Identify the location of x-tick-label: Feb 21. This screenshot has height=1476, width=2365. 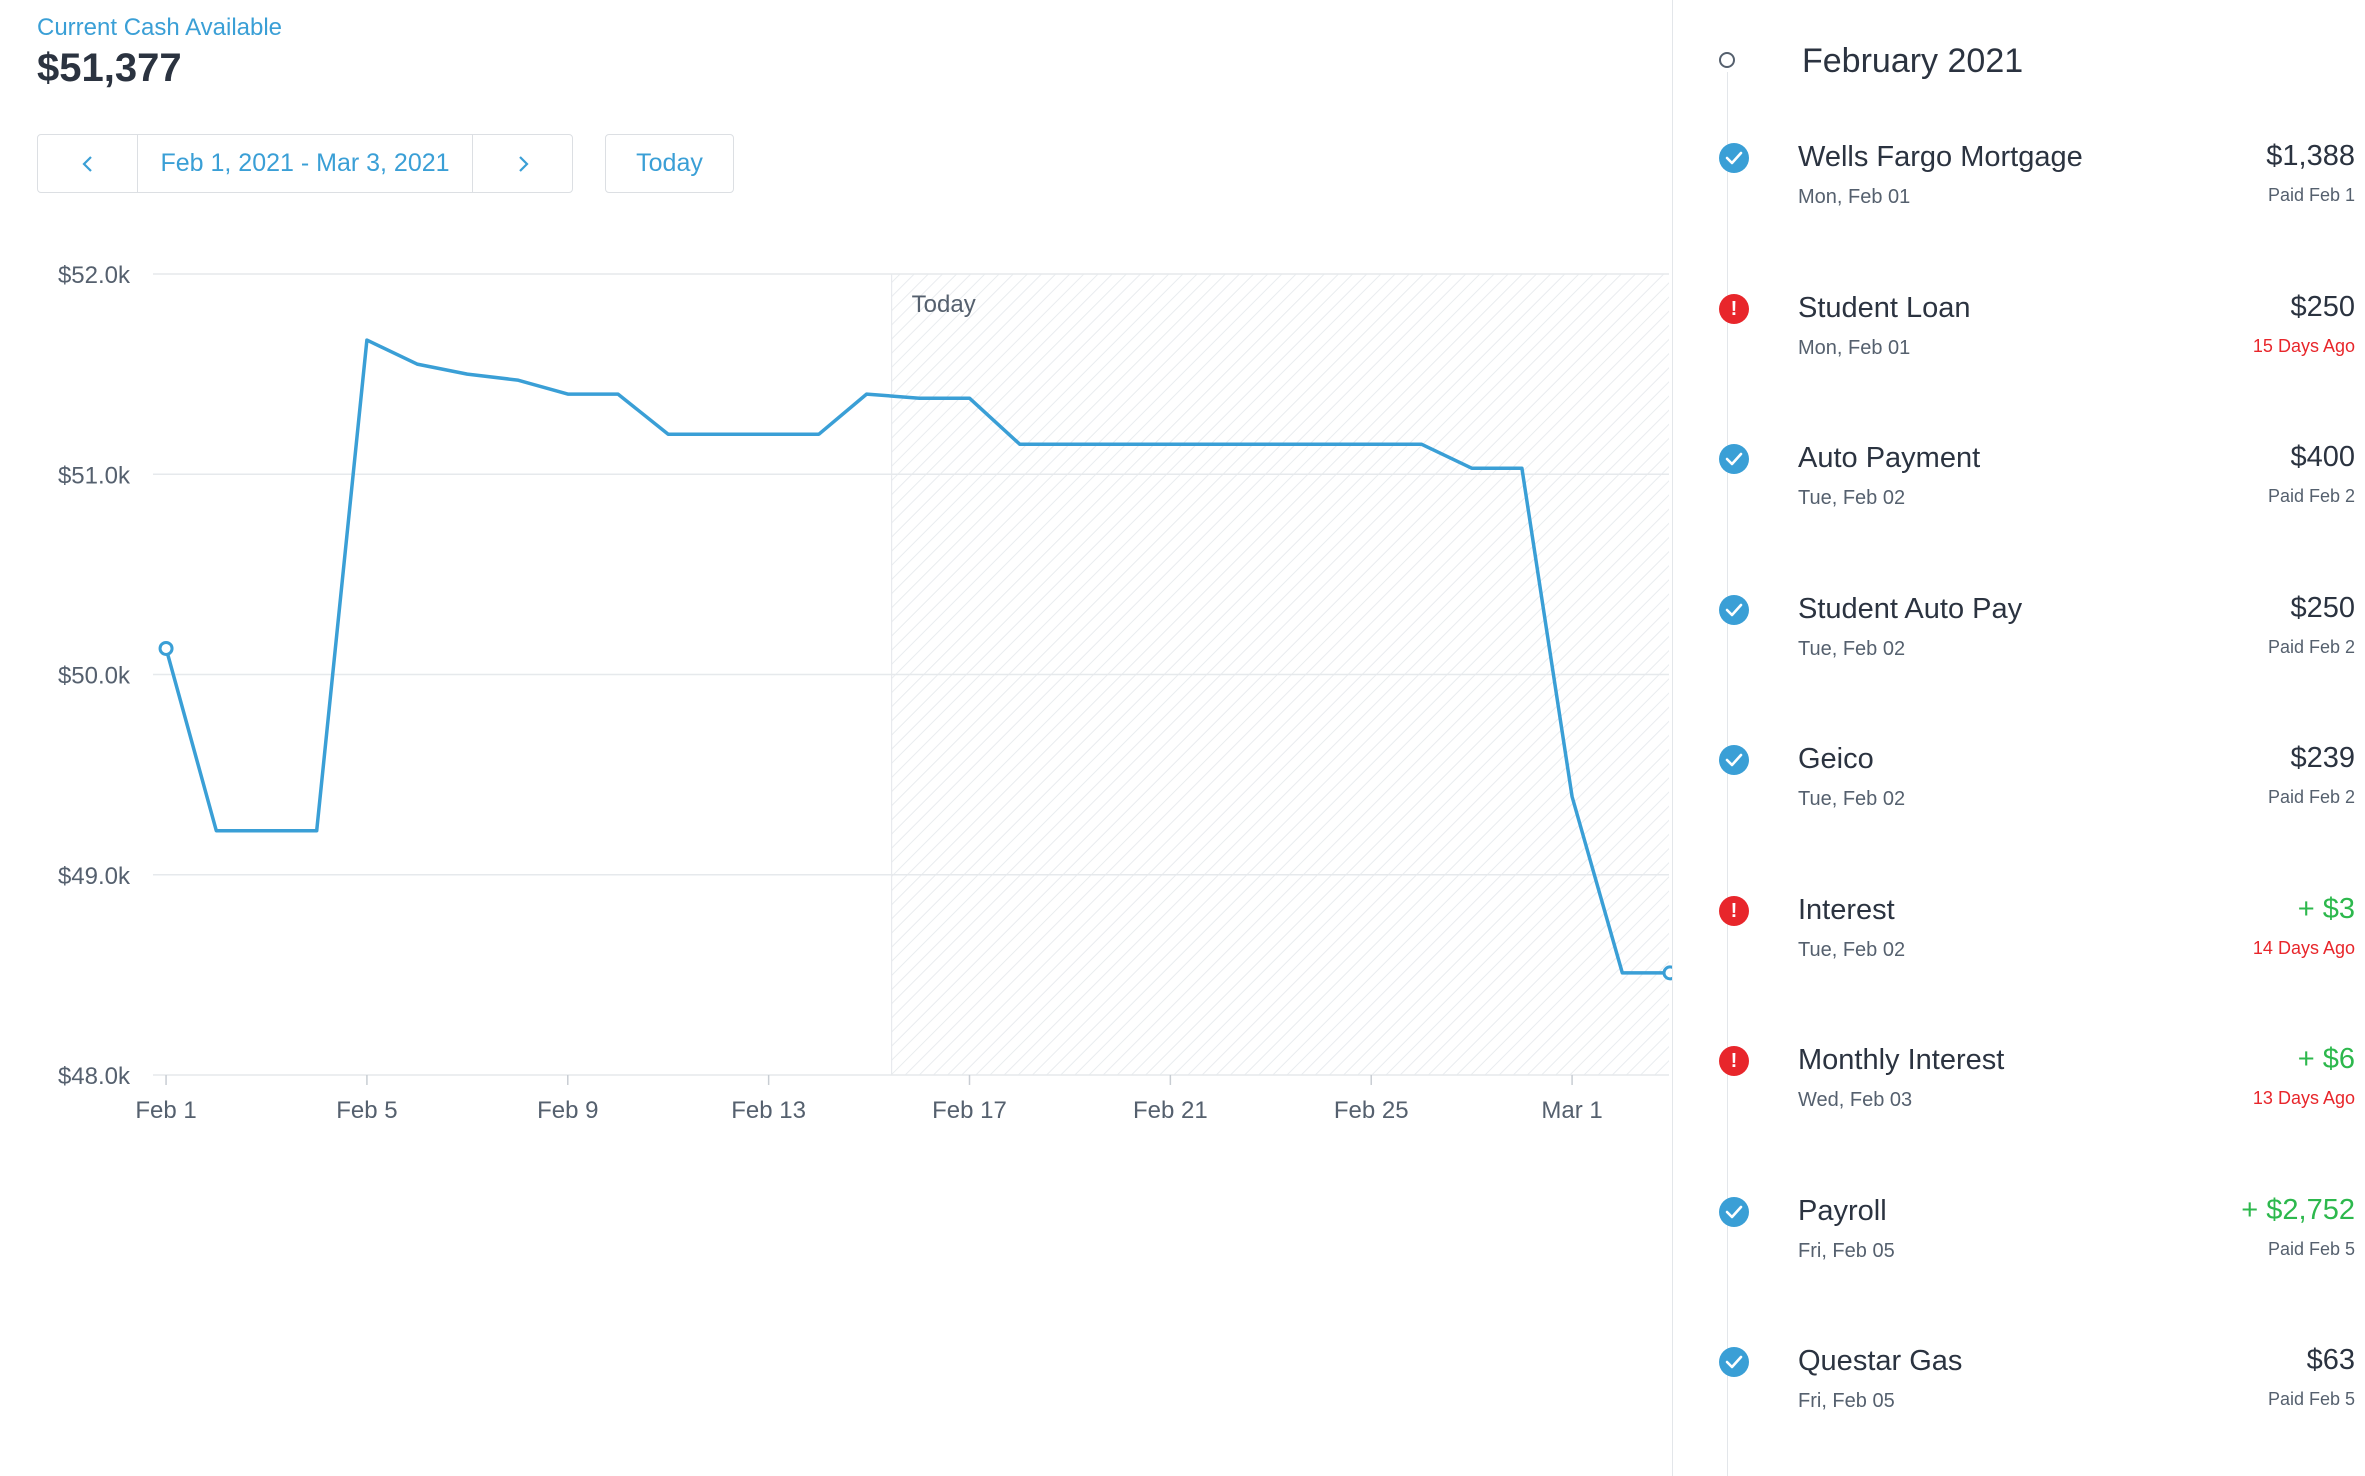
(1170, 1110).